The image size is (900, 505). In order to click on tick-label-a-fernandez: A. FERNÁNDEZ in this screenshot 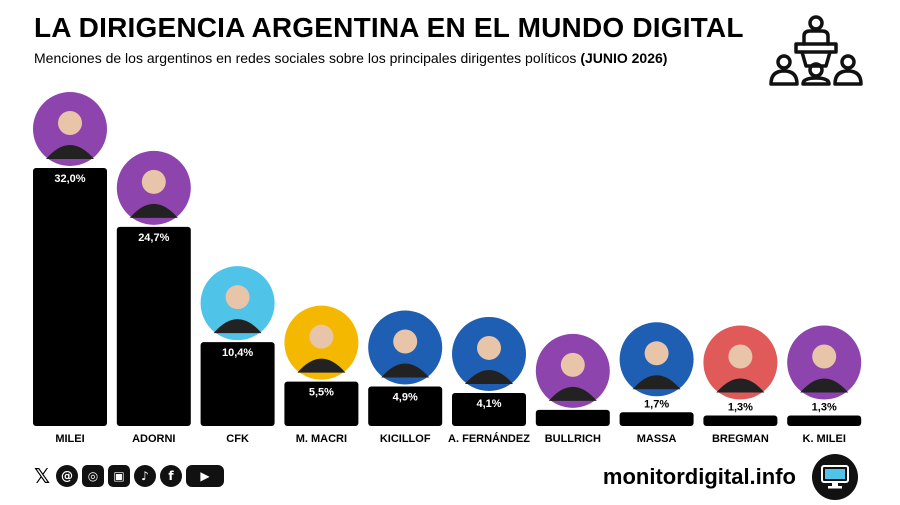, I will do `click(489, 438)`.